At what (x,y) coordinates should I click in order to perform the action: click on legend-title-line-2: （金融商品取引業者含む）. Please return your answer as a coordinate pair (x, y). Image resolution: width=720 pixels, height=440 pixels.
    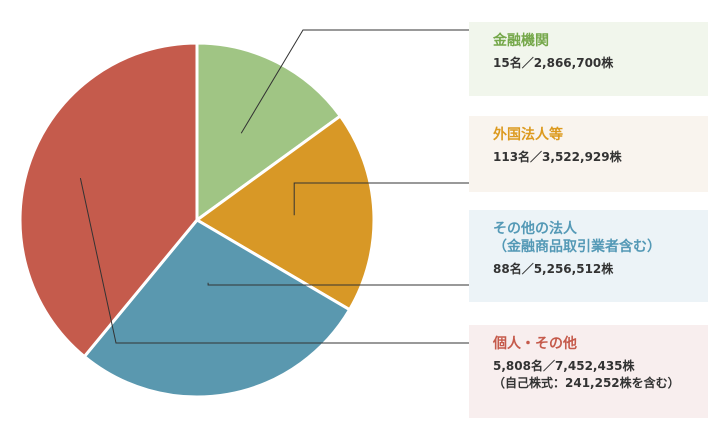
    Looking at the image, I should click on (577, 247).